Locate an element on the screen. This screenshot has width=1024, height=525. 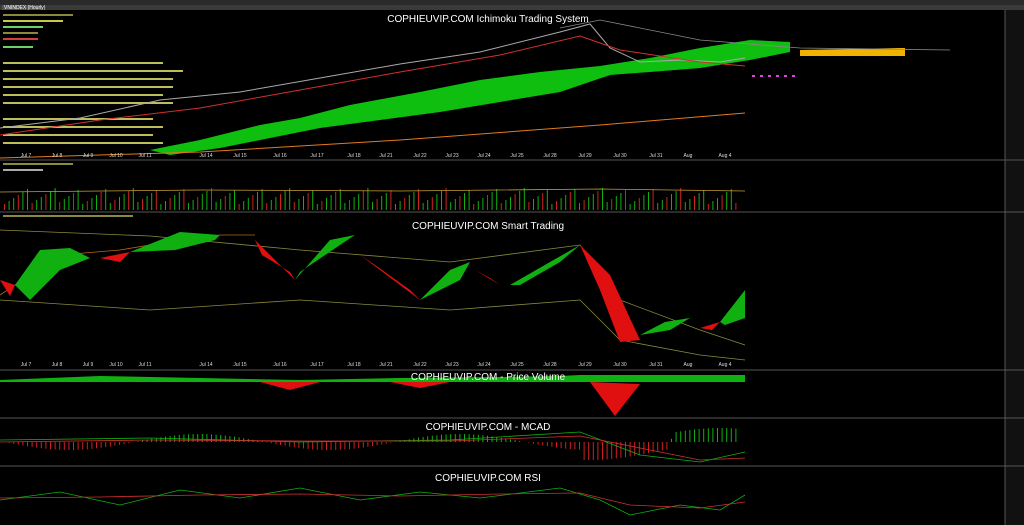
price-axis is located at coordinates (1014, 267).